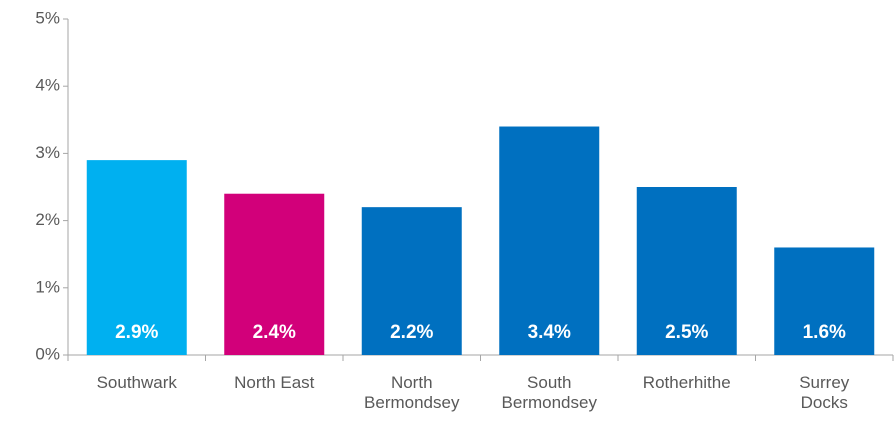 This screenshot has width=896, height=422. Describe the element at coordinates (47, 219) in the screenshot. I see `y-tick-label: 2%` at that location.